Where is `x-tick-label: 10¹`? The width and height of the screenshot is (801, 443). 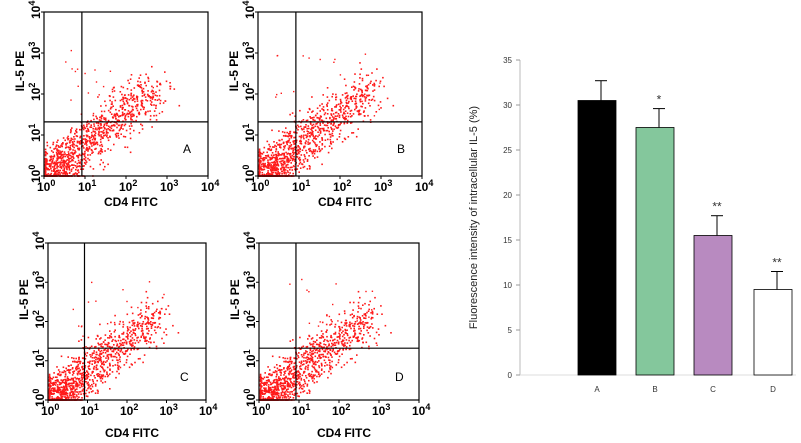 x-tick-label: 10¹ is located at coordinates (301, 186).